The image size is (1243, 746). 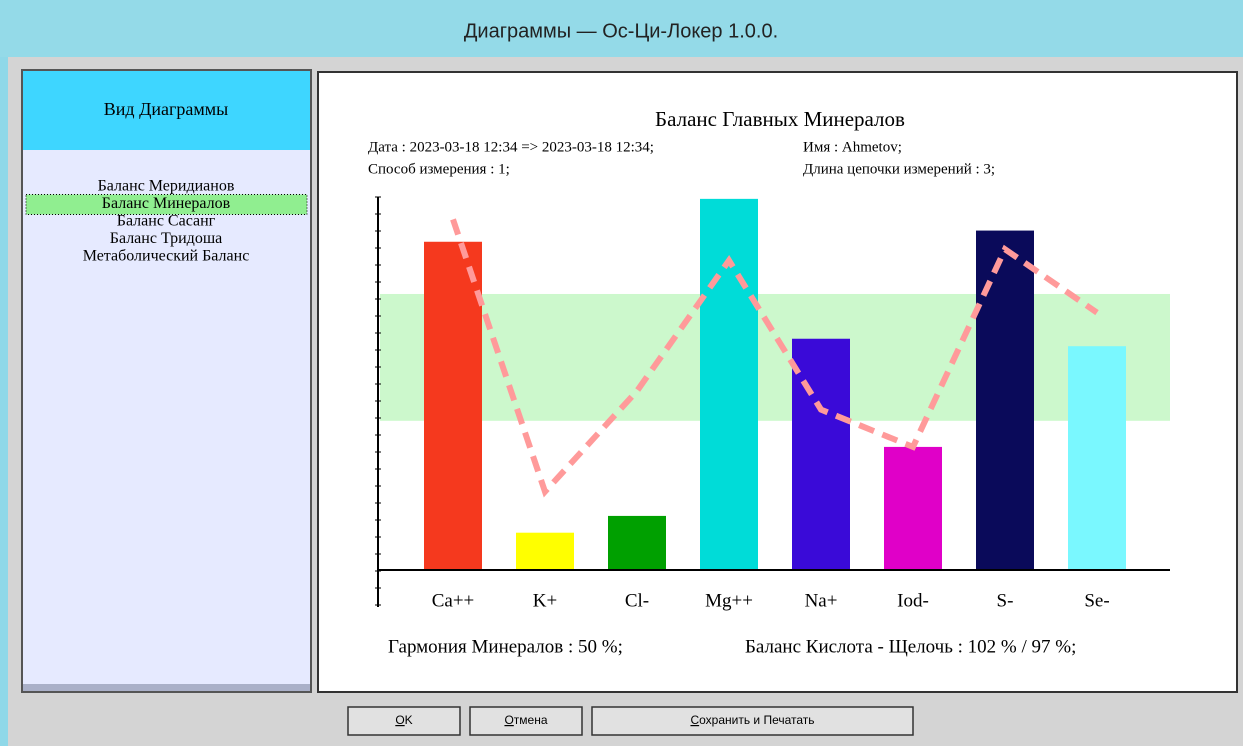 I want to click on sidebar-header-bg, so click(x=166, y=110).